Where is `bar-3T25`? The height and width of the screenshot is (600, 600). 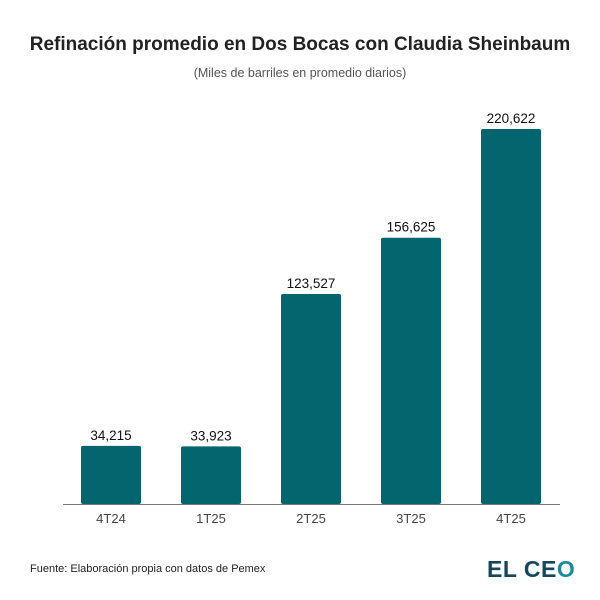 bar-3T25 is located at coordinates (411, 371).